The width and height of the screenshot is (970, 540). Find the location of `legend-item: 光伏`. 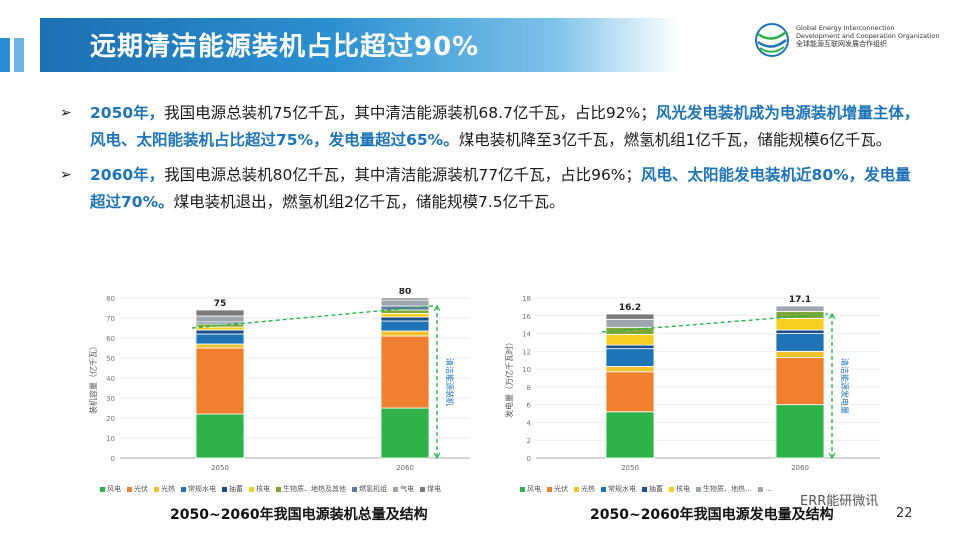

legend-item: 光伏 is located at coordinates (557, 489).